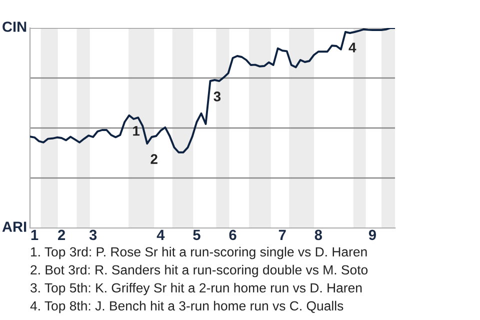  Describe the element at coordinates (217, 97) in the screenshot. I see `annotation: 3` at that location.